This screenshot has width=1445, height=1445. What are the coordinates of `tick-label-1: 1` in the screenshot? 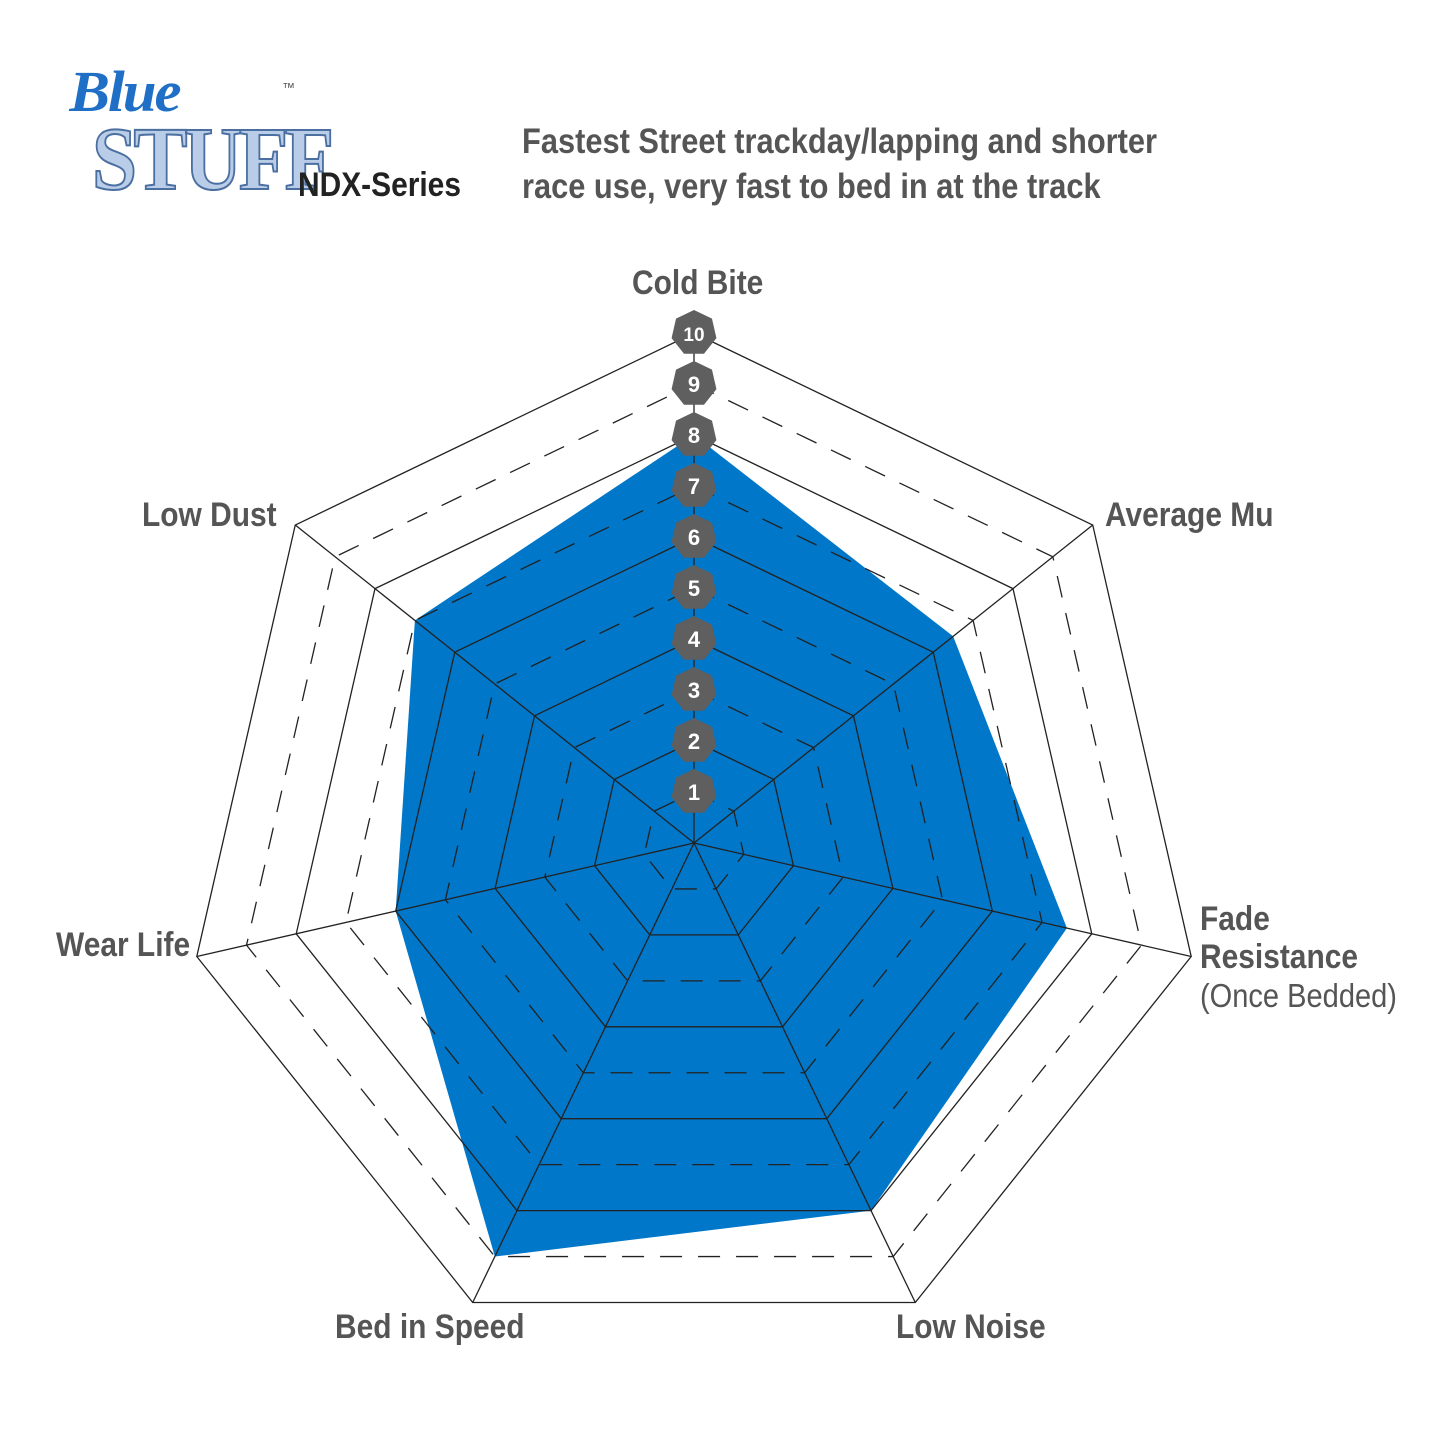 It's located at (694, 792).